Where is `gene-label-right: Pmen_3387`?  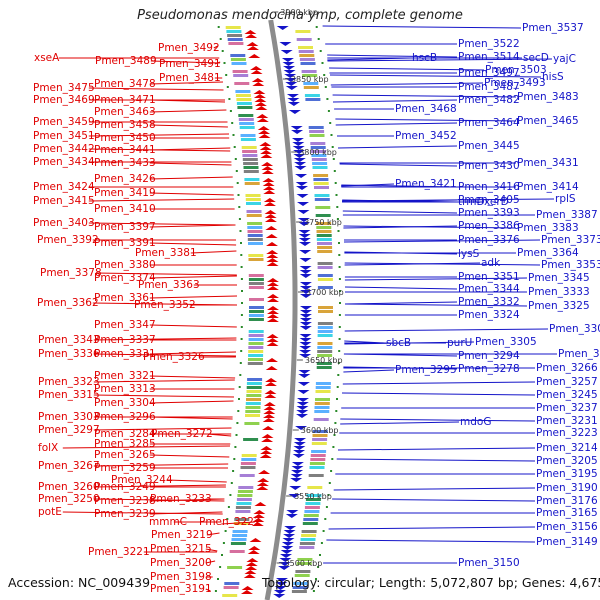
gene-label-right: Pmen_3387 is located at coordinates (567, 215).